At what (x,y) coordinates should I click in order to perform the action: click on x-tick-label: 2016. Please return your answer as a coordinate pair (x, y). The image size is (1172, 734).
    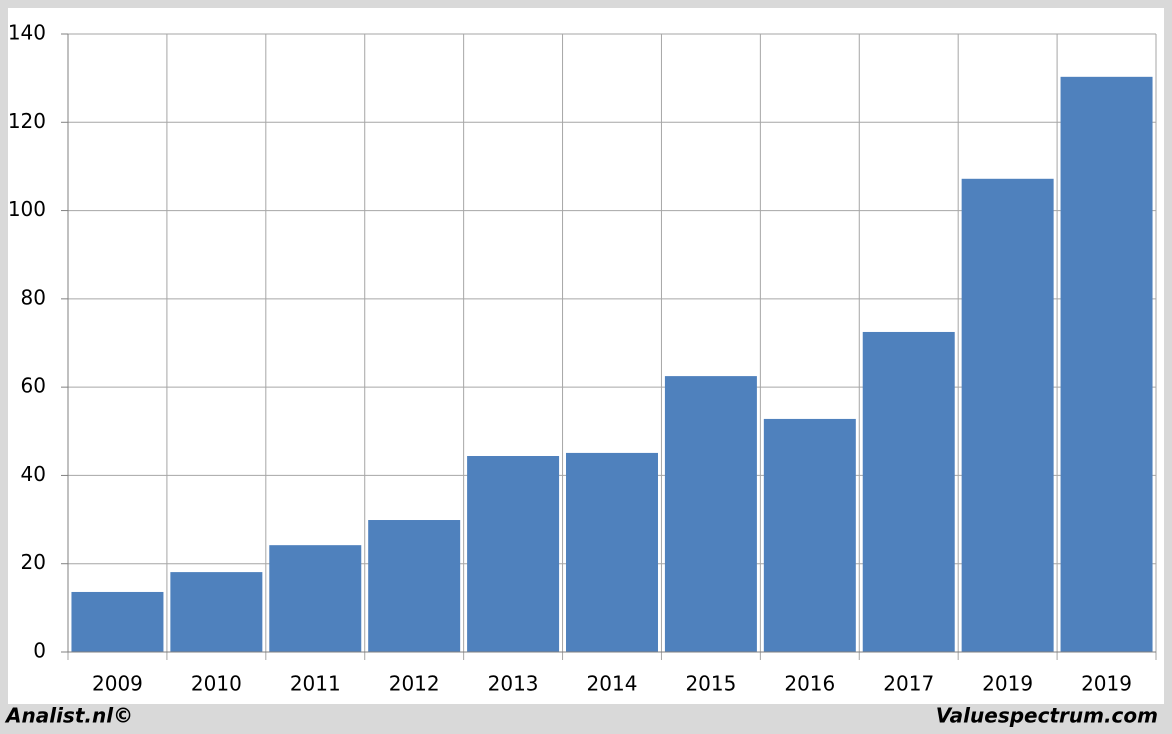
    Looking at the image, I should click on (809, 684).